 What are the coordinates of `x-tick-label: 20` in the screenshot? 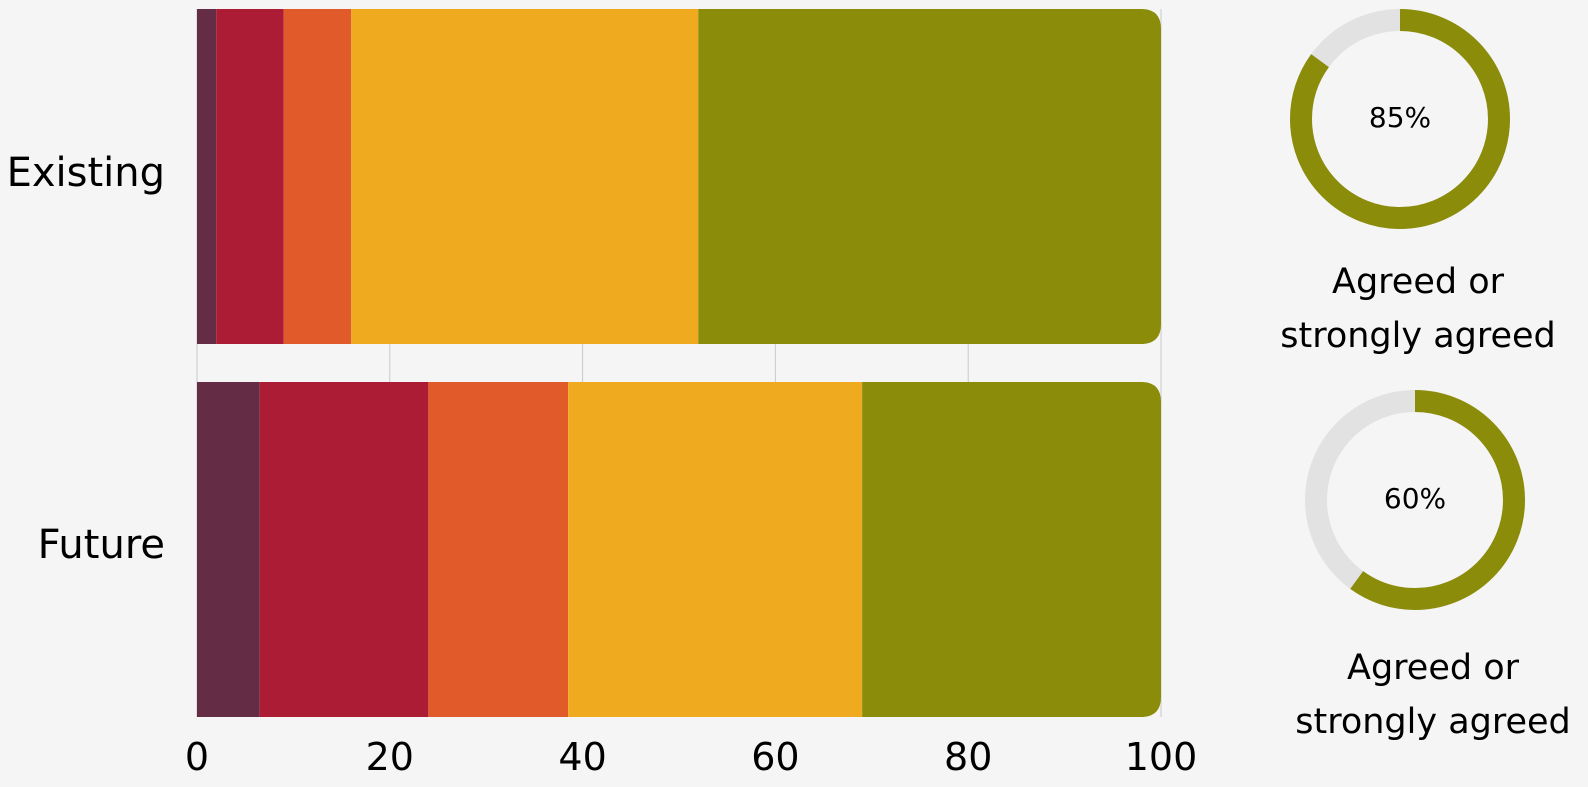 It's located at (390, 757).